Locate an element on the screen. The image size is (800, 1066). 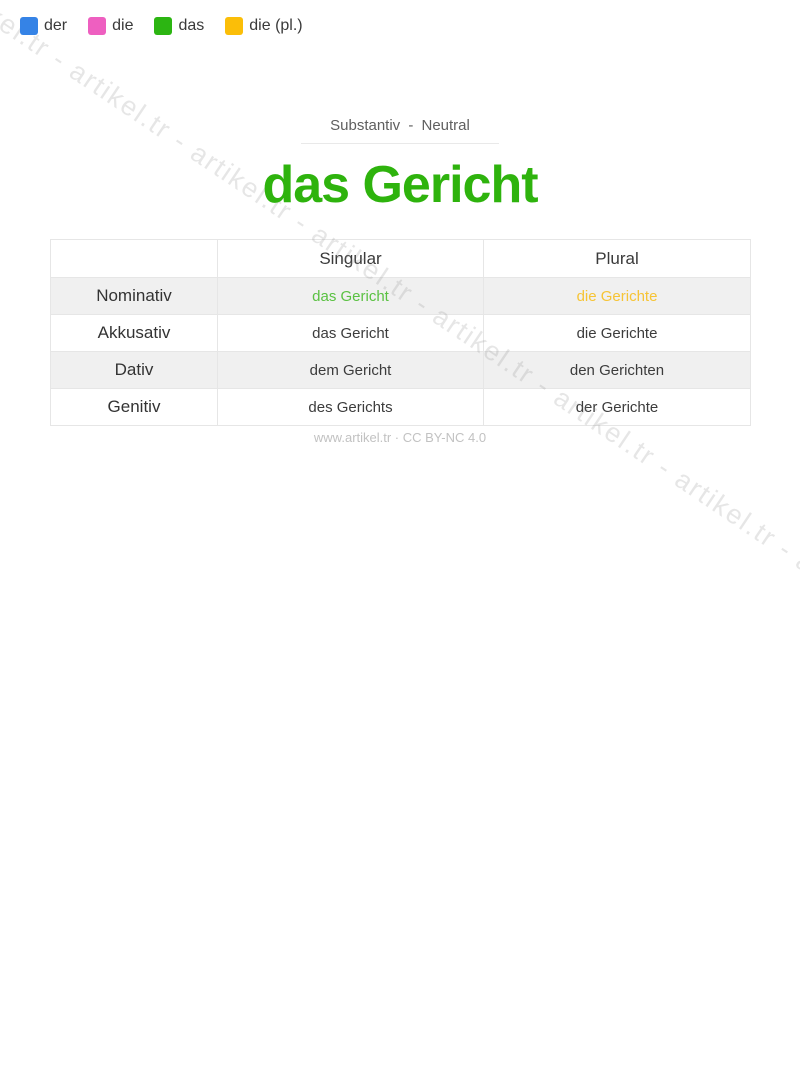
die-color-swatch is located at coordinates (97, 26).